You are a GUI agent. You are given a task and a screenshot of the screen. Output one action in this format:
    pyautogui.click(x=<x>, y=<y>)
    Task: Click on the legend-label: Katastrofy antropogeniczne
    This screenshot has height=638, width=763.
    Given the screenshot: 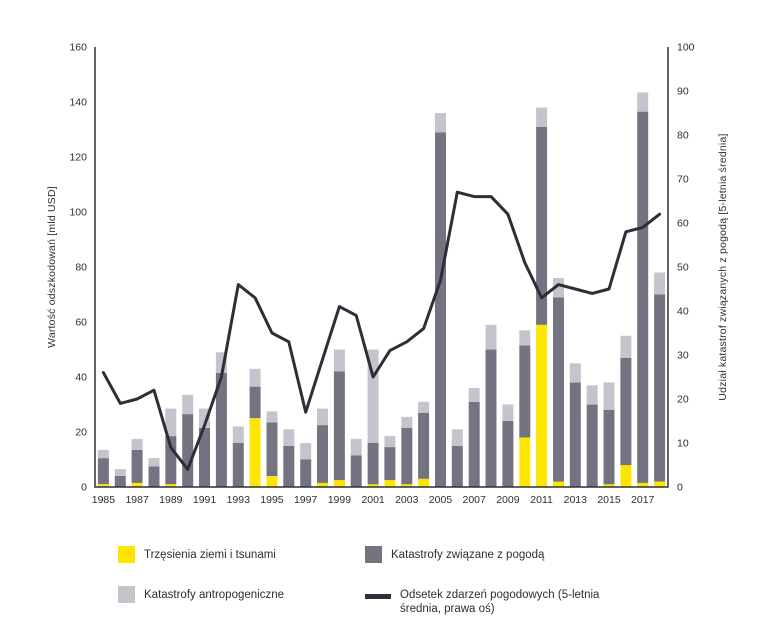 What is the action you would take?
    pyautogui.click(x=214, y=595)
    